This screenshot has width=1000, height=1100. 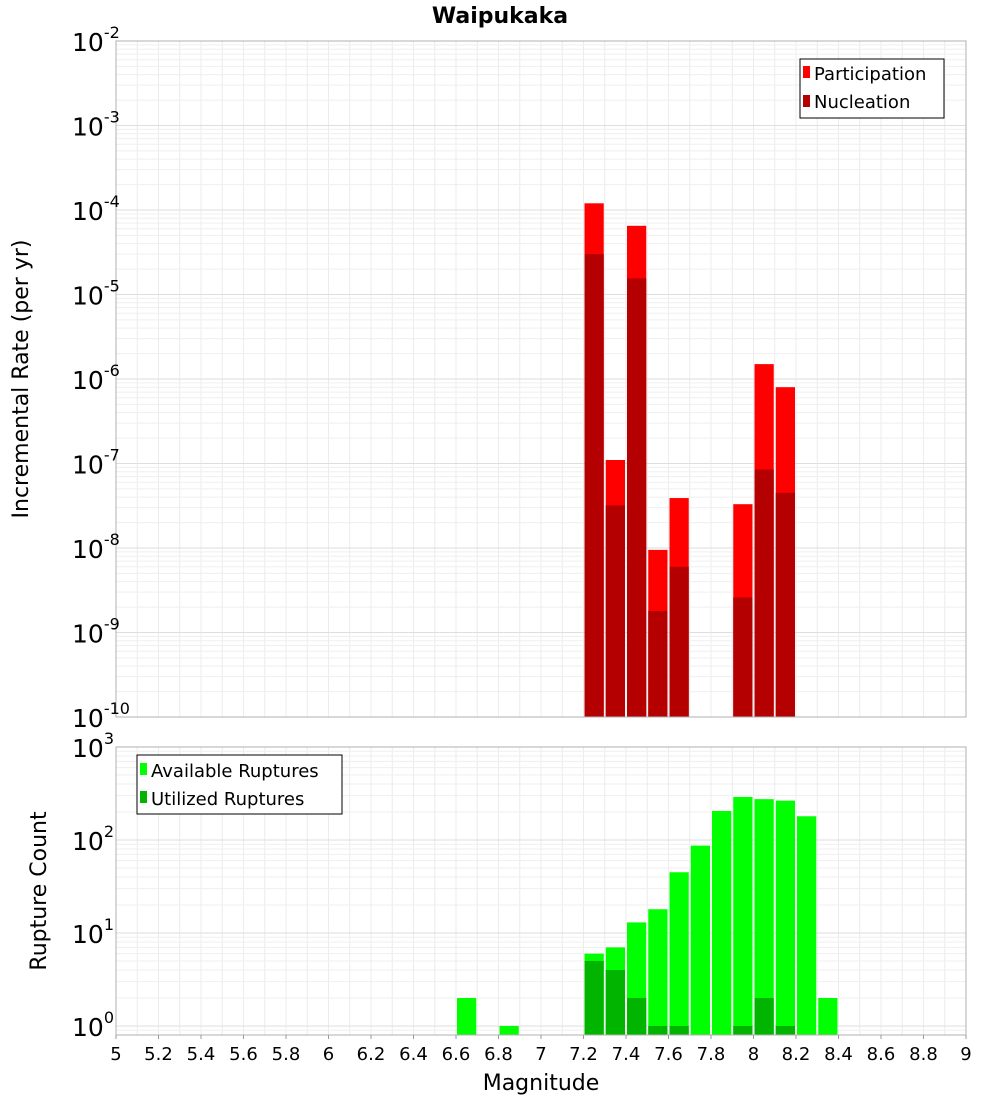 I want to click on nucleation-legend-label: Nucleation, so click(x=862, y=102).